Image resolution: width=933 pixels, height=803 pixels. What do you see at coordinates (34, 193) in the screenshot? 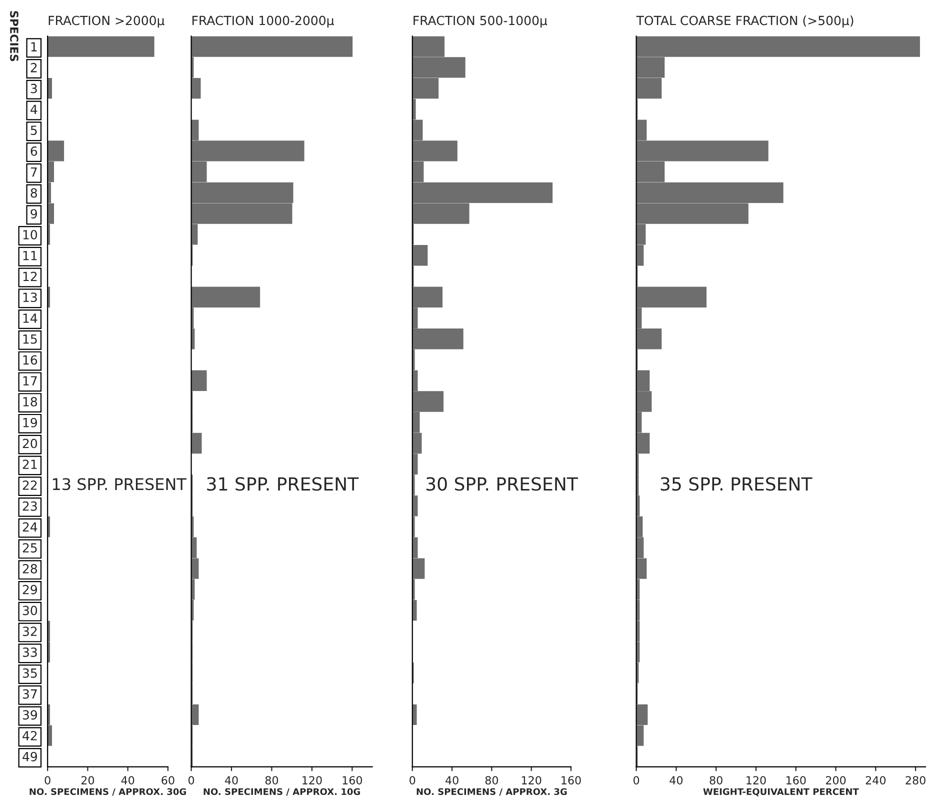
I see `y-tick-label: 8` at bounding box center [34, 193].